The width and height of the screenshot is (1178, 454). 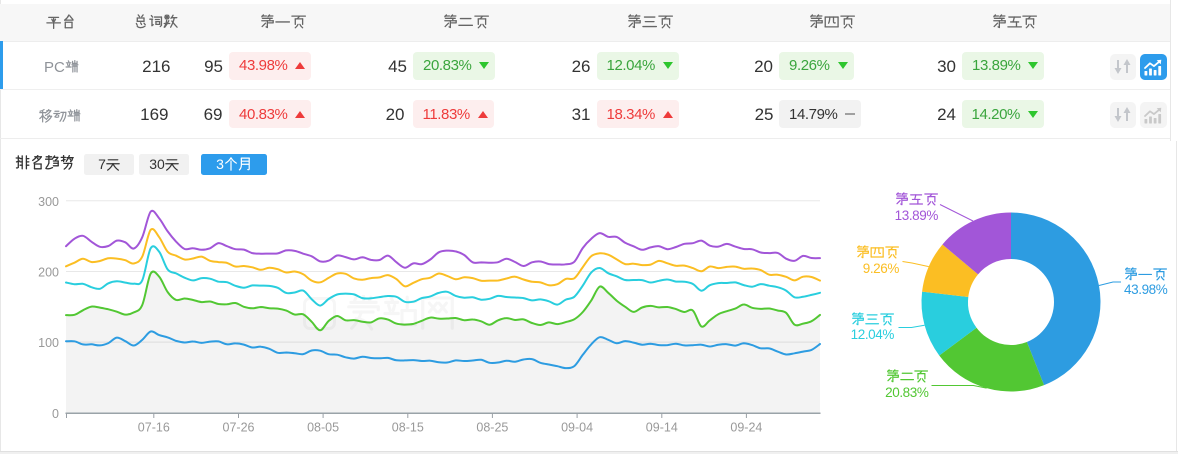 I want to click on svg-text: 09-24, so click(x=746, y=428).